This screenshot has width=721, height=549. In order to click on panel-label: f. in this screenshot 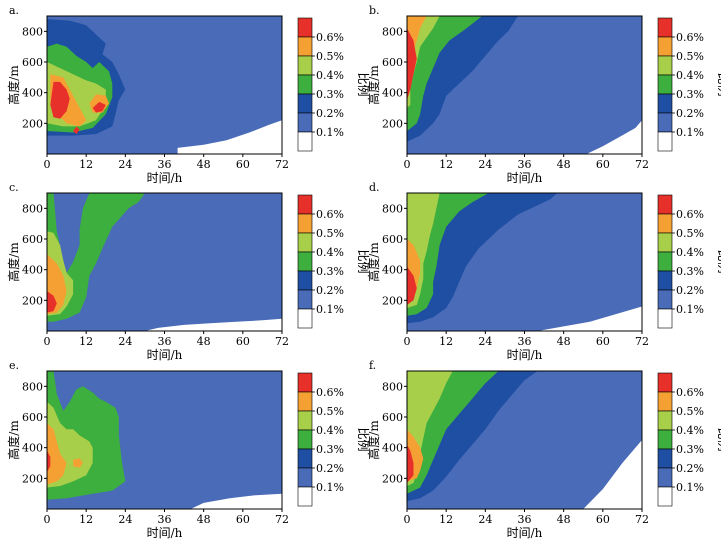, I will do `click(372, 365)`.